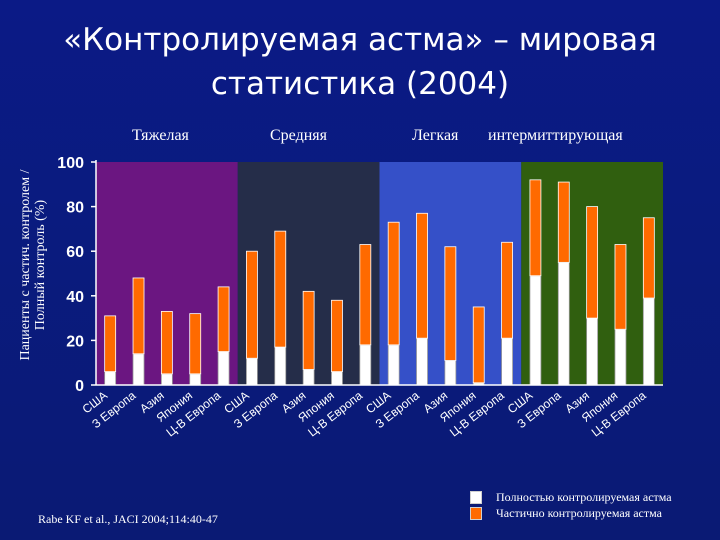 The width and height of the screenshot is (720, 540). Describe the element at coordinates (79, 386) in the screenshot. I see `y-tick-label: 0` at that location.